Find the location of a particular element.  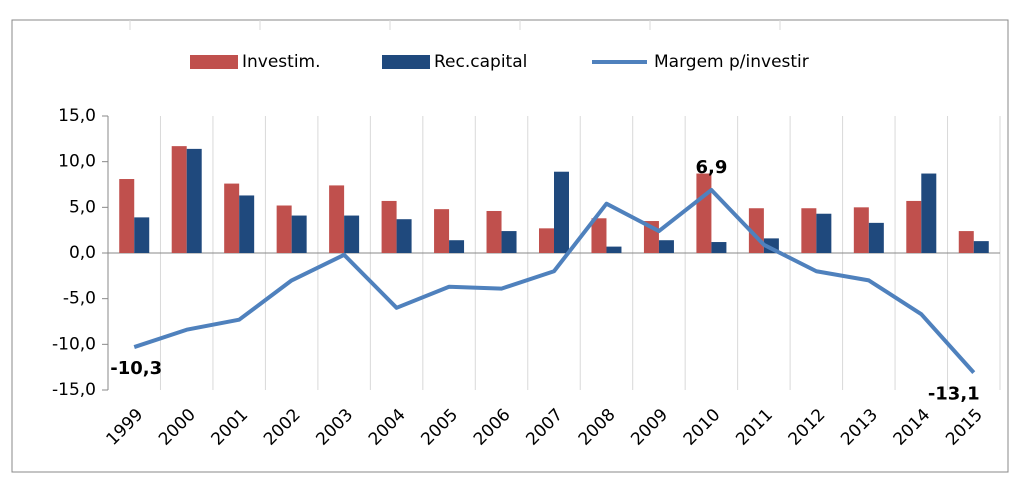

y-tick-label: 0,0 is located at coordinates (82, 253).